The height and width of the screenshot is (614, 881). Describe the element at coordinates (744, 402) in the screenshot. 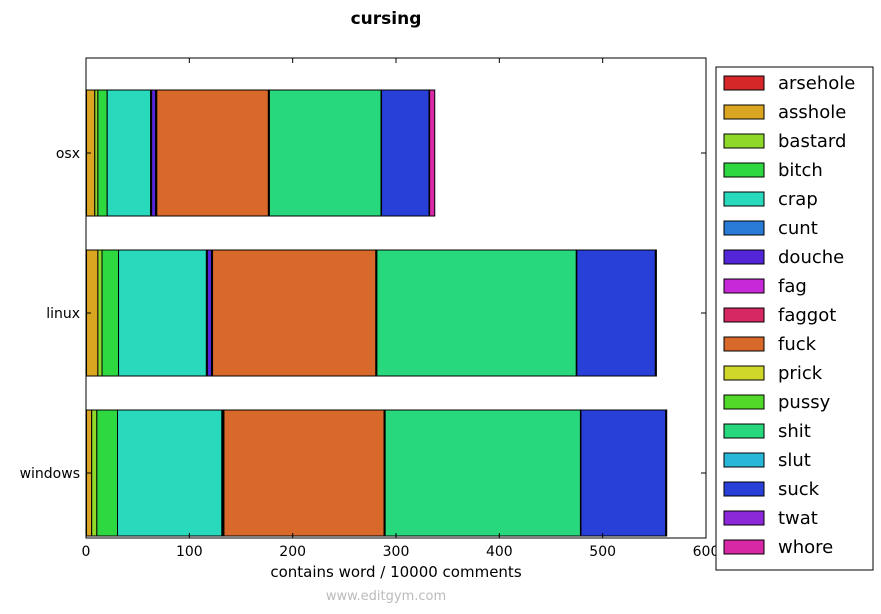

I see `legend-swatch-pussy` at that location.